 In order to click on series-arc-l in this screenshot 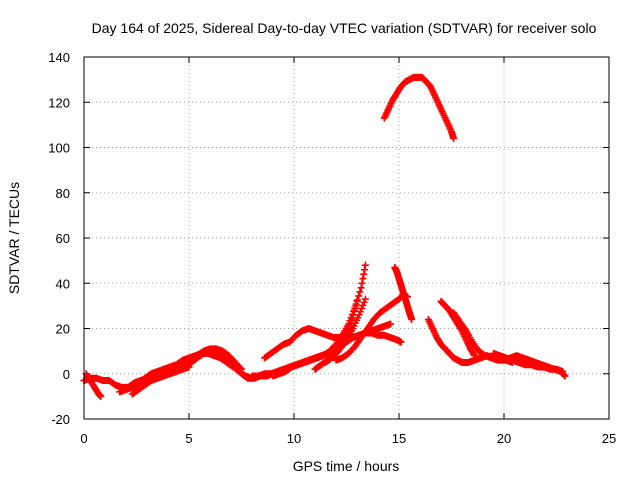, I will do `click(371, 327)`.